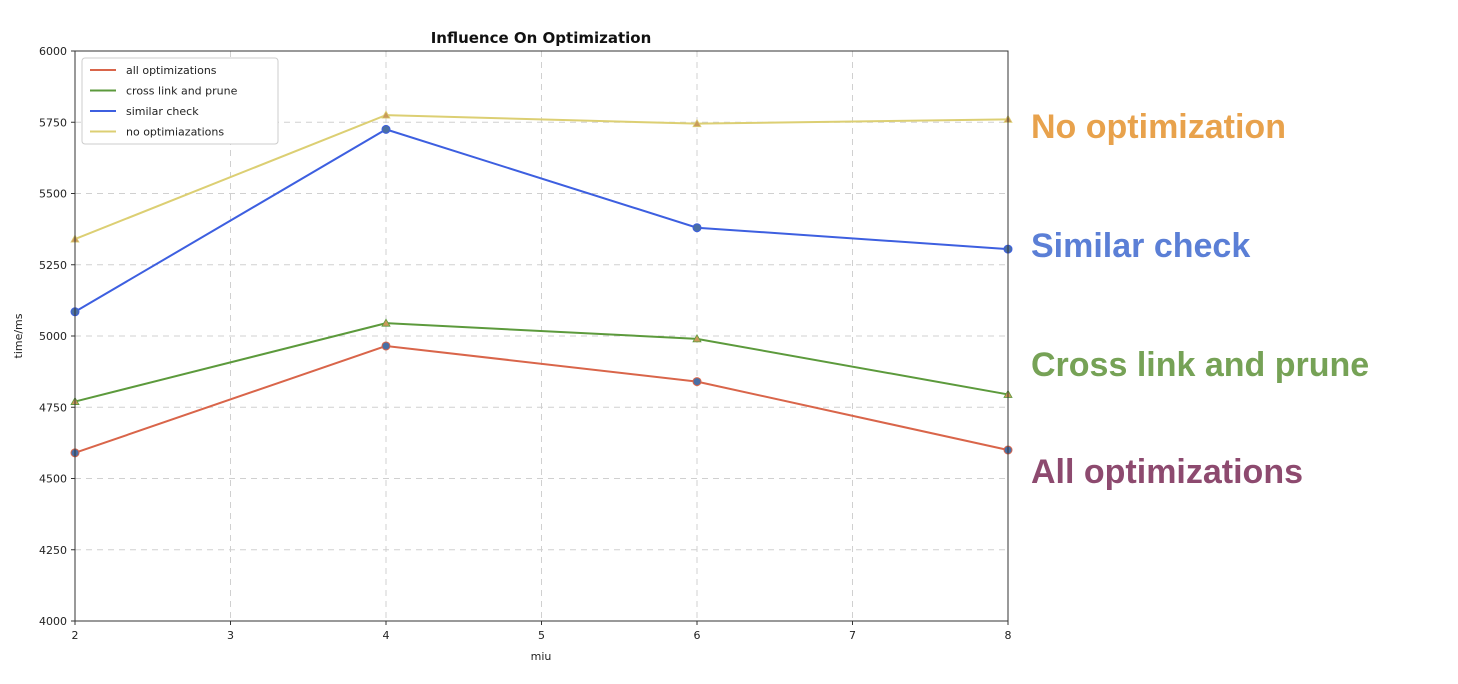 The image size is (1458, 684). I want to click on series-cross-link-and-prune, so click(541, 361).